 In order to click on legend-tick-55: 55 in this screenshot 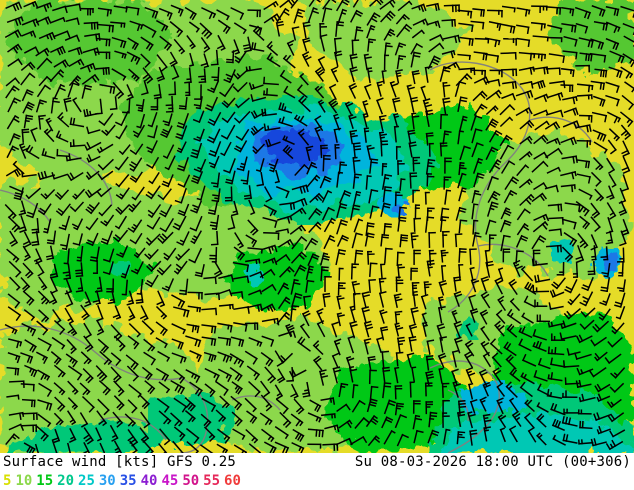, I will do `click(212, 481)`.